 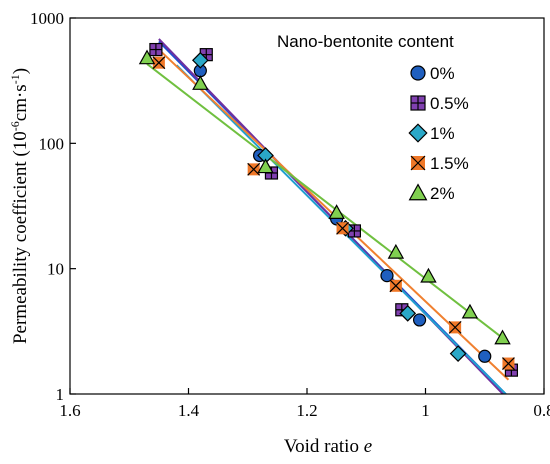 I want to click on legend-marker-0pct, so click(x=418, y=73).